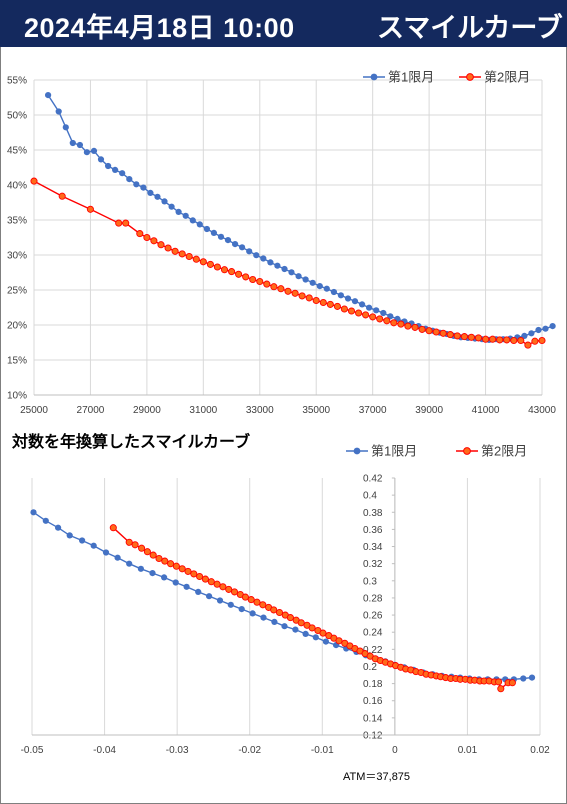  Describe the element at coordinates (373, 513) in the screenshot. I see `y-tick-label: 0.38` at that location.